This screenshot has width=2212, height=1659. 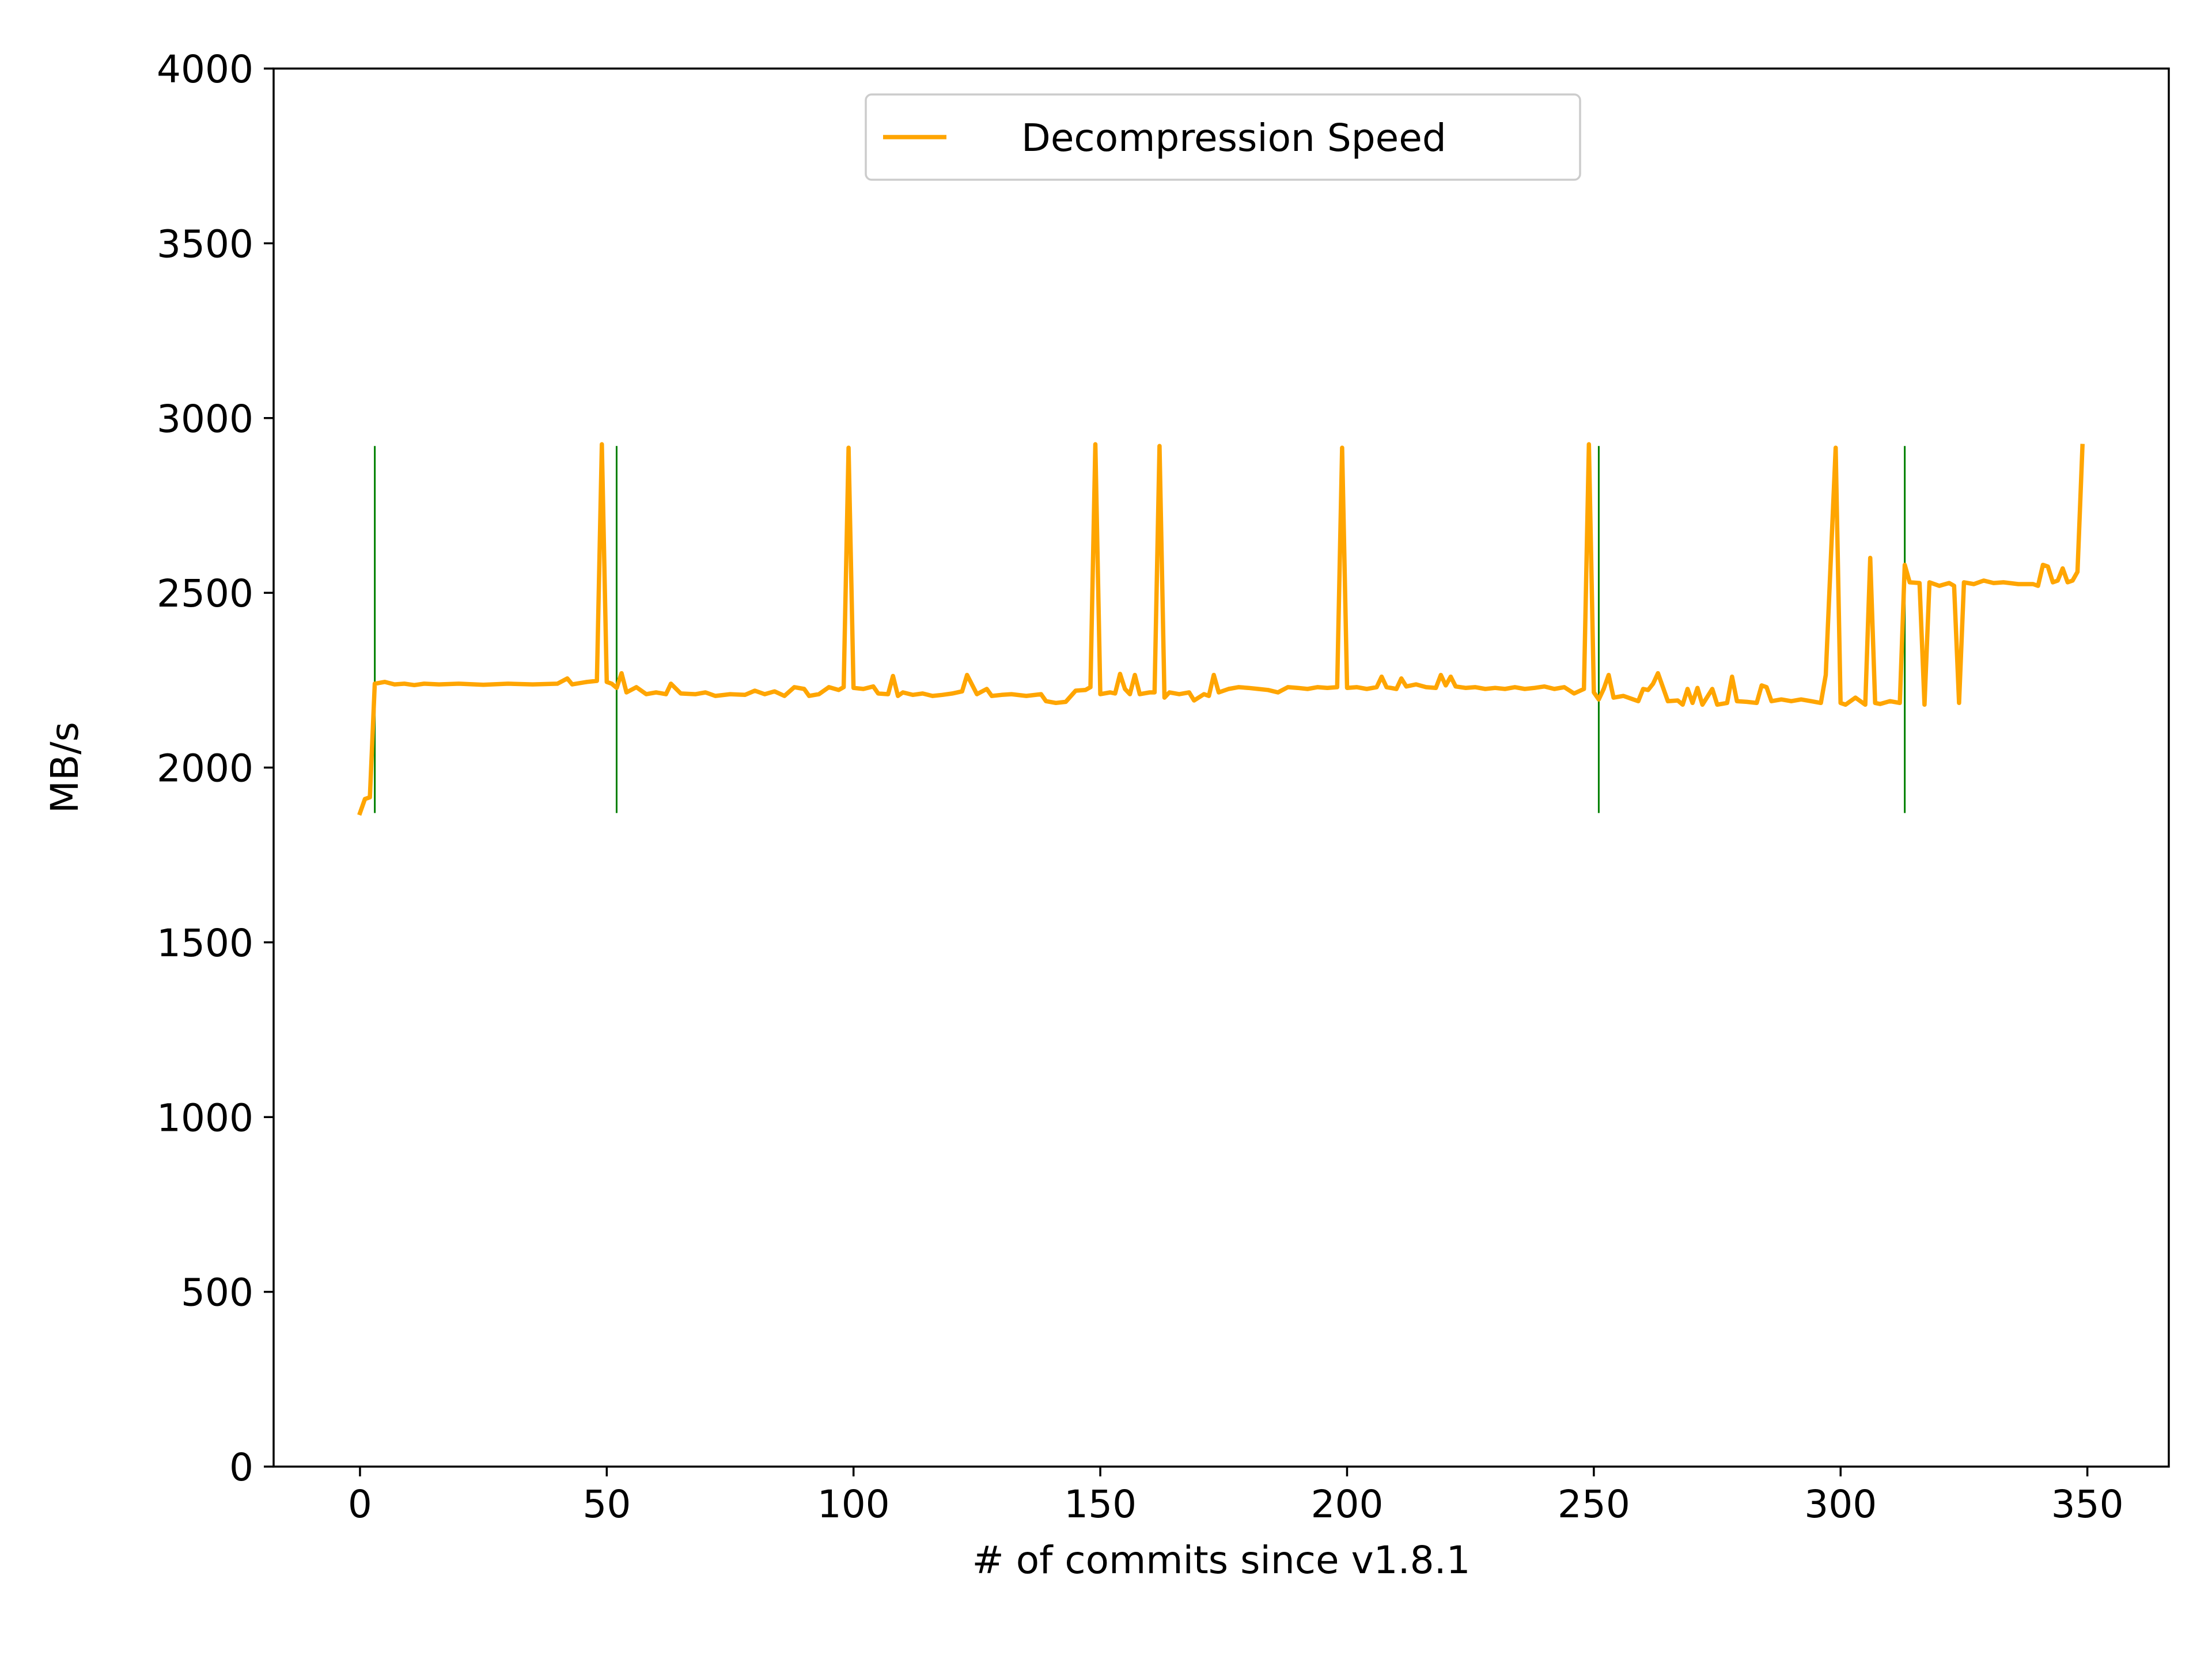 I want to click on x-axis-title: # of commits since v1.8.1, so click(x=1221, y=1560).